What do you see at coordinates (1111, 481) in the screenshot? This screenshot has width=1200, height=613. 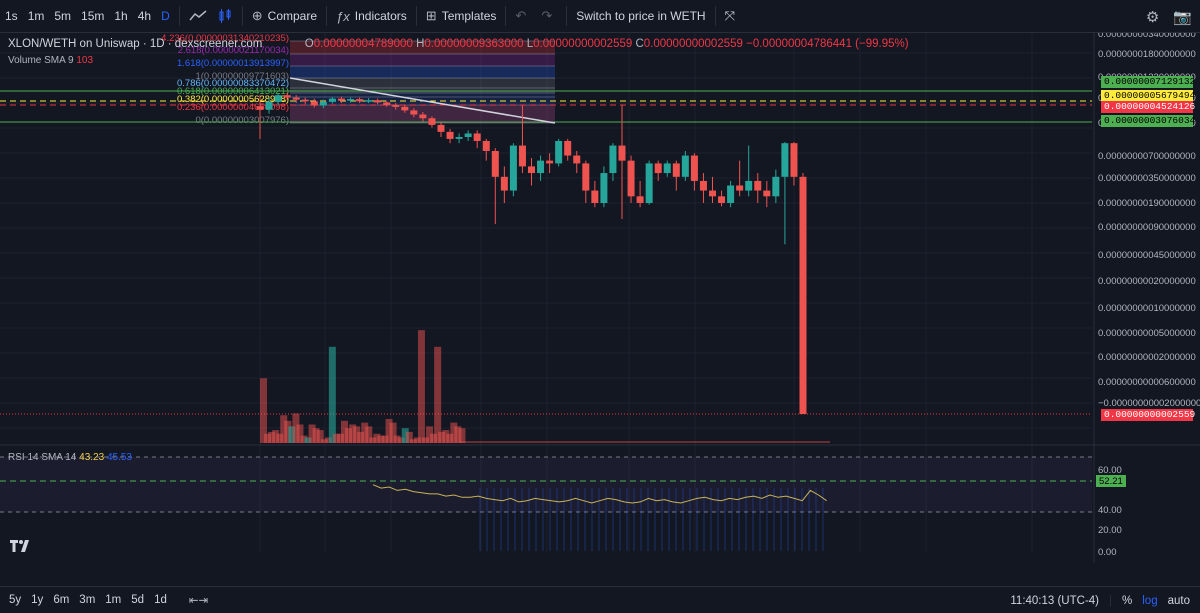 I see `rsi-current-tag-bg` at bounding box center [1111, 481].